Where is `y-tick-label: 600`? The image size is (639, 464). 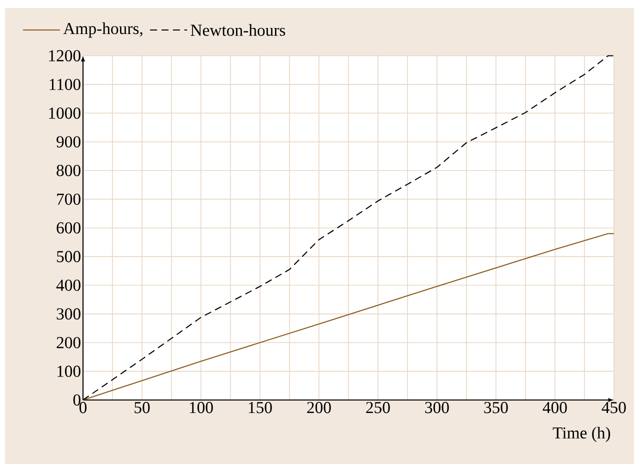 y-tick-label: 600 is located at coordinates (68, 228).